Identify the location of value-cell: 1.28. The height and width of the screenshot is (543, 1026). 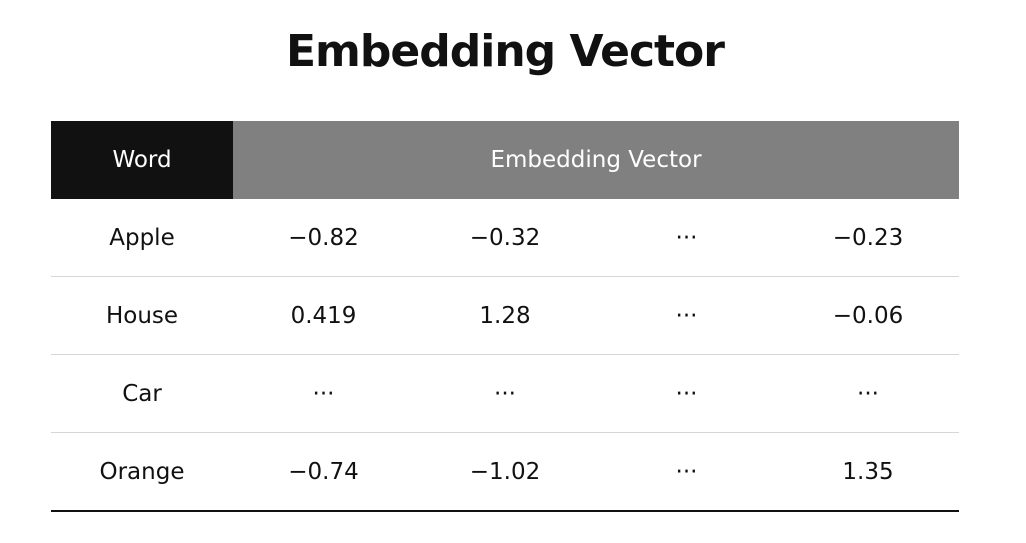
(505, 315).